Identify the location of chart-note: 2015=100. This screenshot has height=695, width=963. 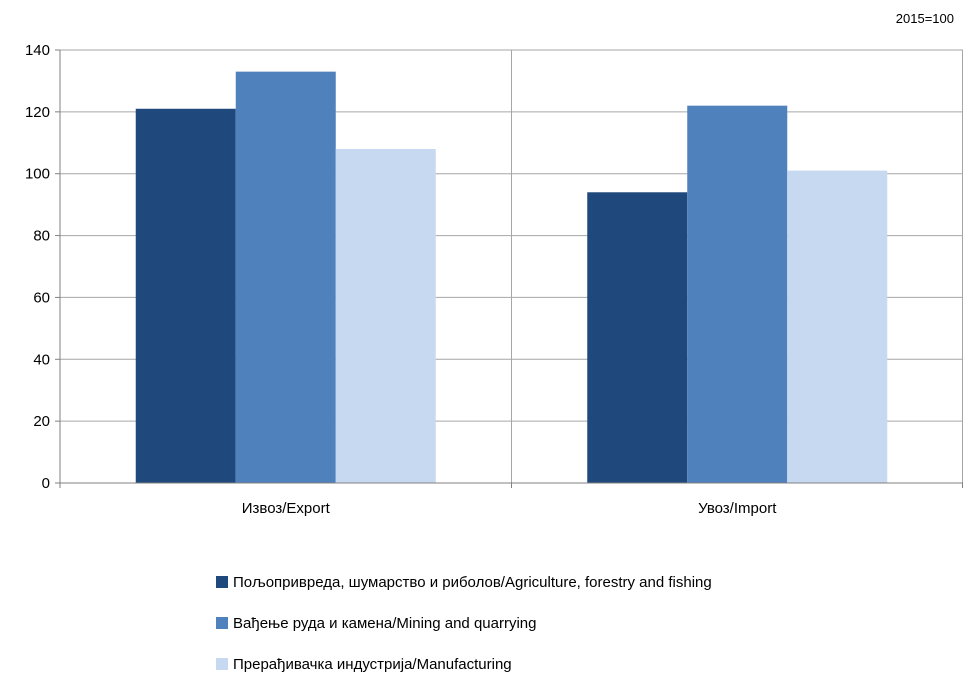
(925, 18).